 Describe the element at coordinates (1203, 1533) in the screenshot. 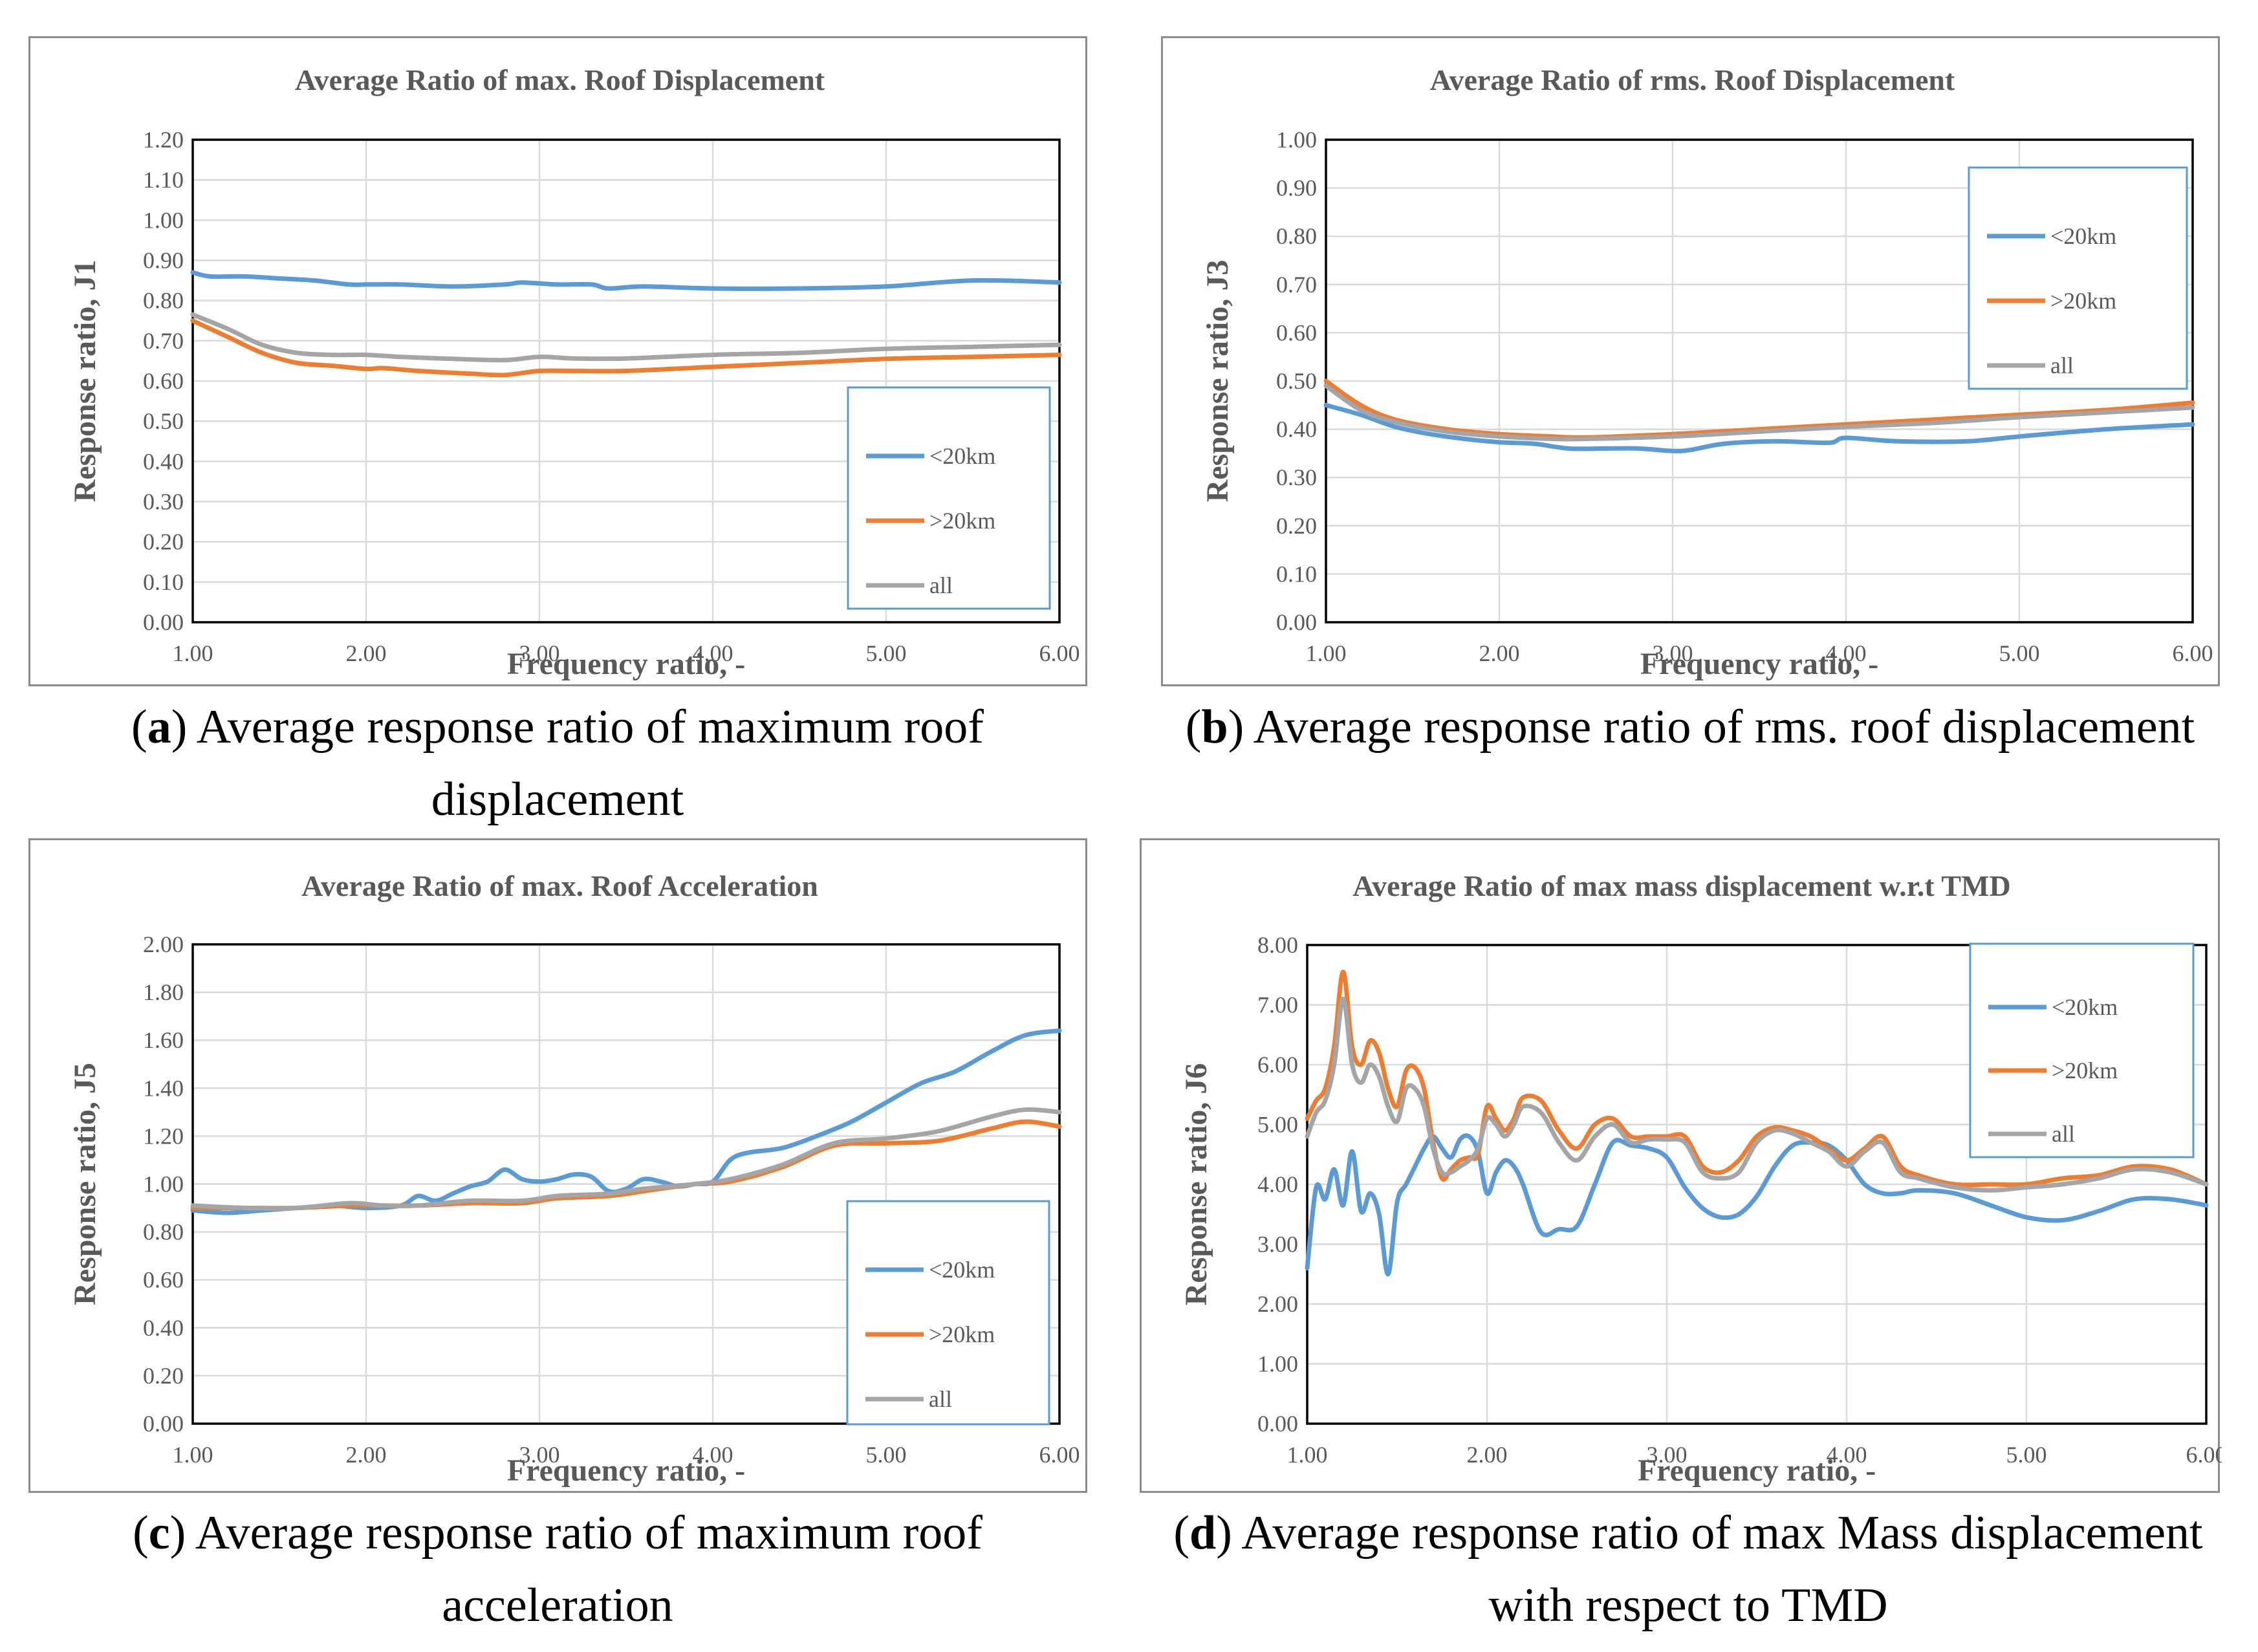

I see `caption-d-letter: d` at that location.